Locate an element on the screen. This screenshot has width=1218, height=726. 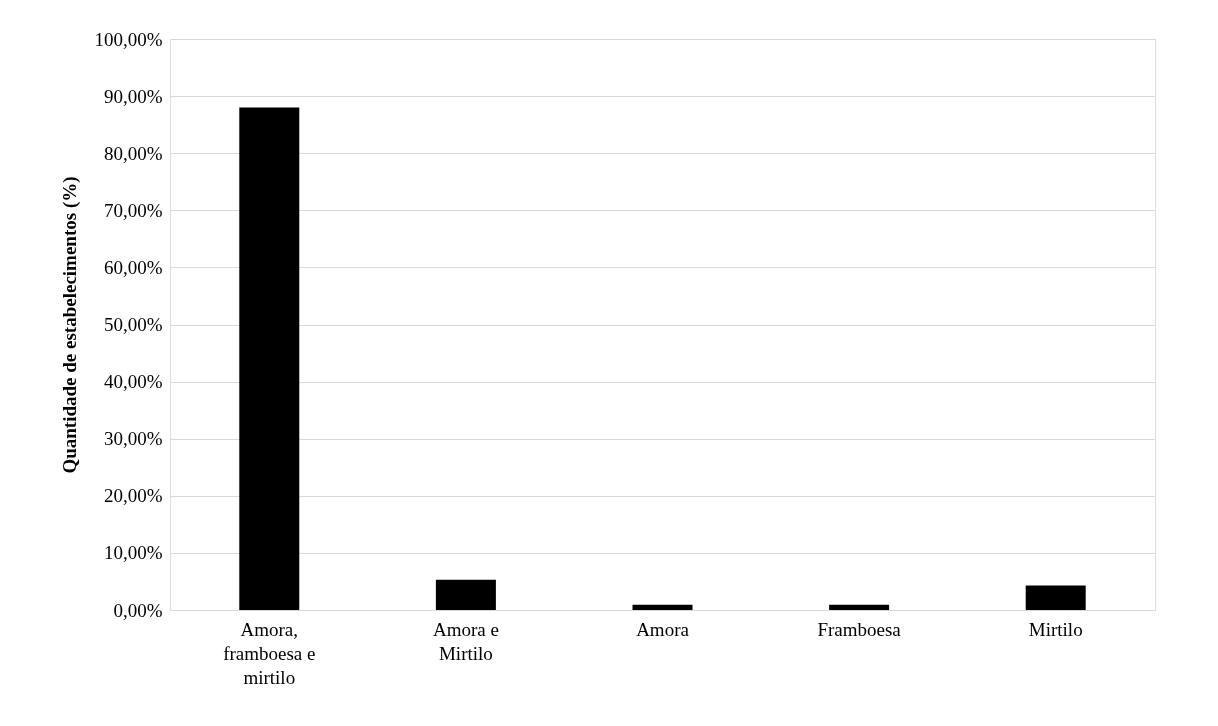
y-axis-title: Quantidade de estabelecimentos (%) is located at coordinates (70, 325).